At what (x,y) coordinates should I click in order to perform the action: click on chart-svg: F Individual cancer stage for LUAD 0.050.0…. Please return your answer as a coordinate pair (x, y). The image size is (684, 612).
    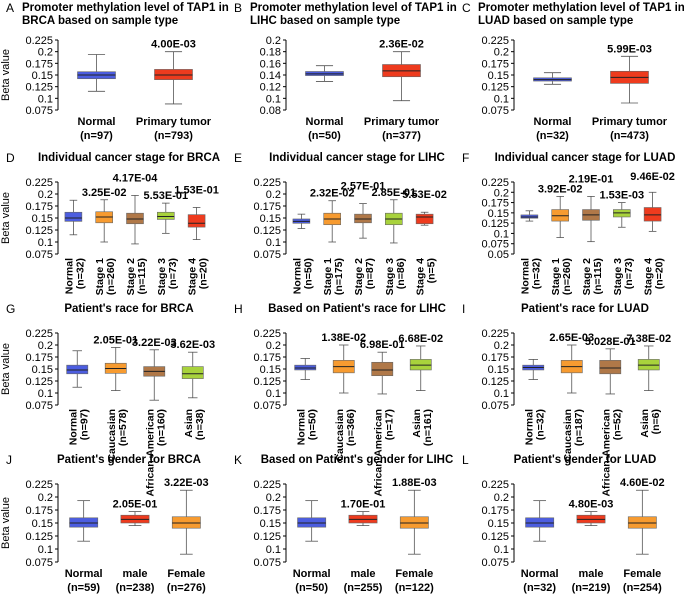
    Looking at the image, I should click on (568, 223).